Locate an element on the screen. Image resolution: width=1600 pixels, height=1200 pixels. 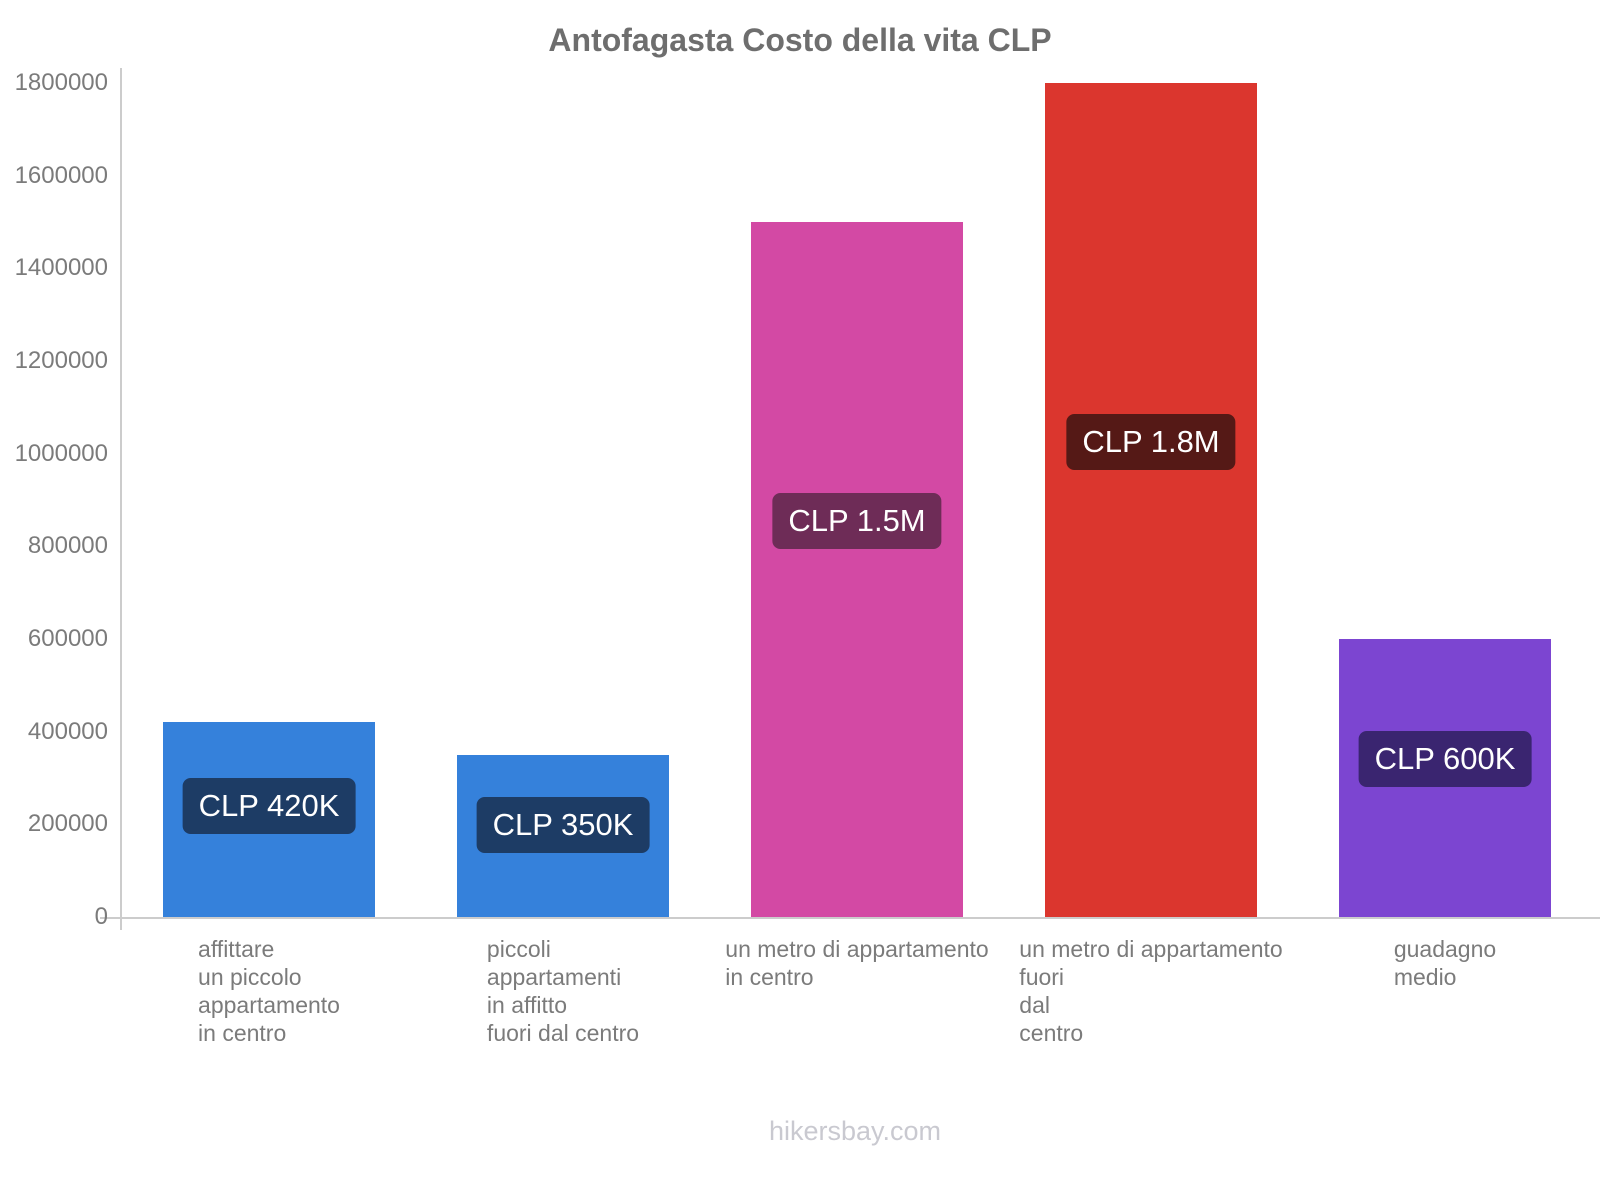
bar-value-label: CLP 600K is located at coordinates (1445, 758).